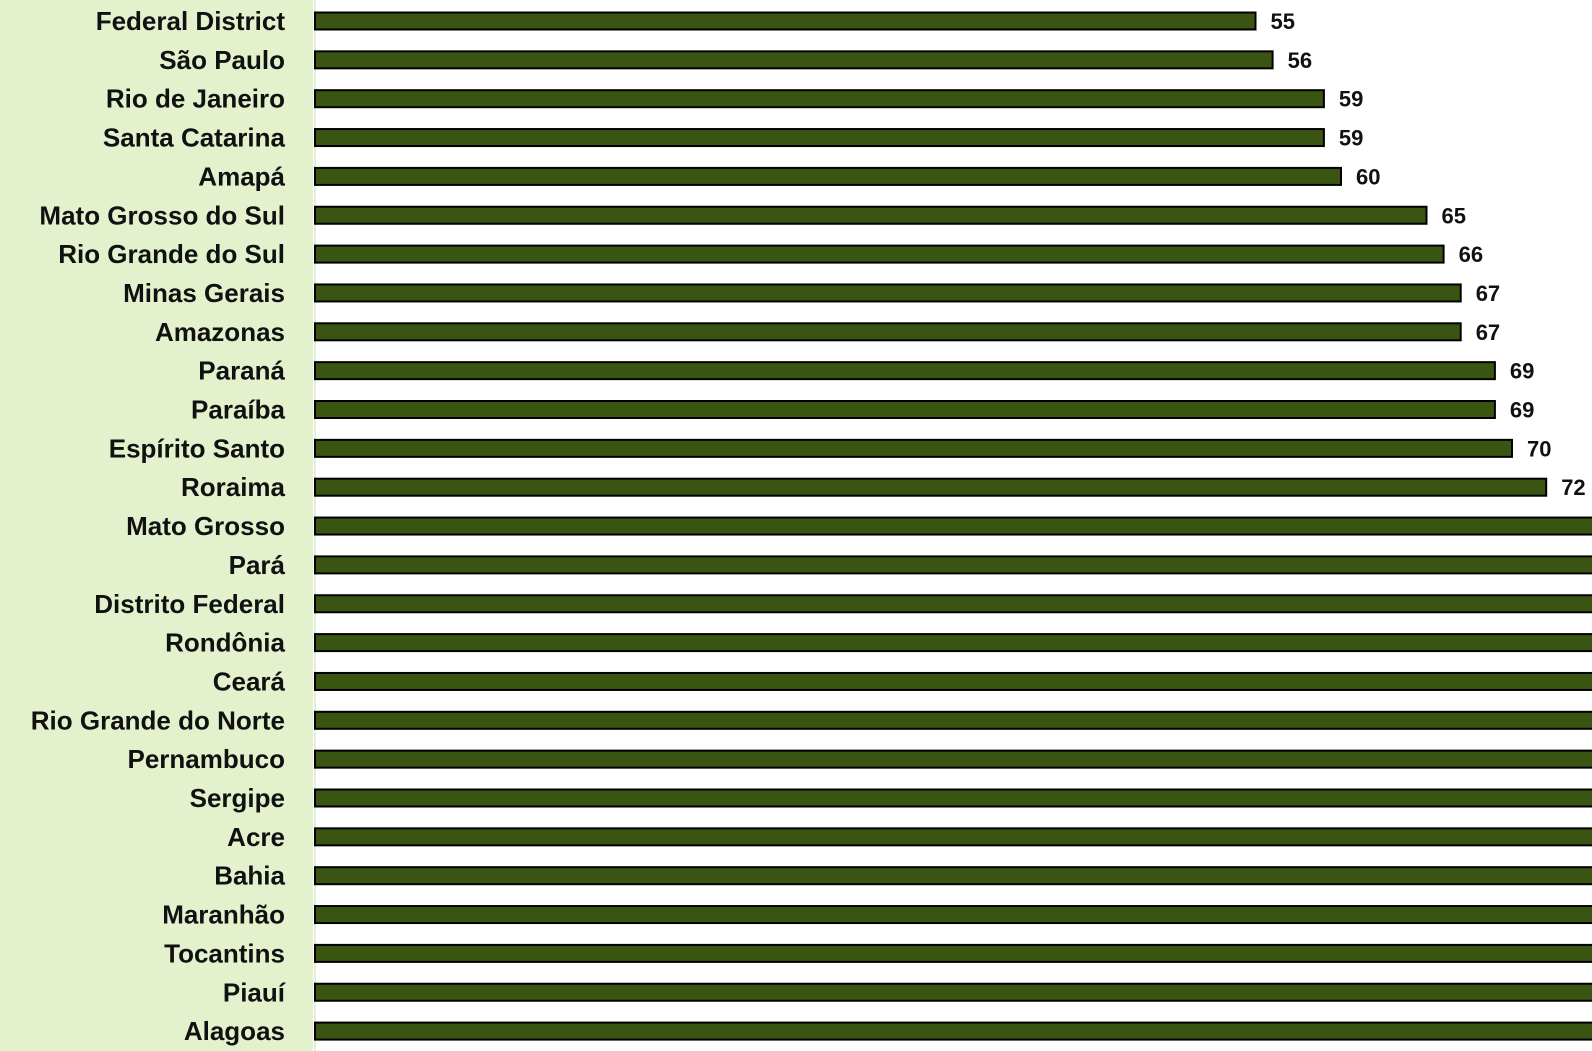  Describe the element at coordinates (222, 60) in the screenshot. I see `category-label: São Paulo` at that location.